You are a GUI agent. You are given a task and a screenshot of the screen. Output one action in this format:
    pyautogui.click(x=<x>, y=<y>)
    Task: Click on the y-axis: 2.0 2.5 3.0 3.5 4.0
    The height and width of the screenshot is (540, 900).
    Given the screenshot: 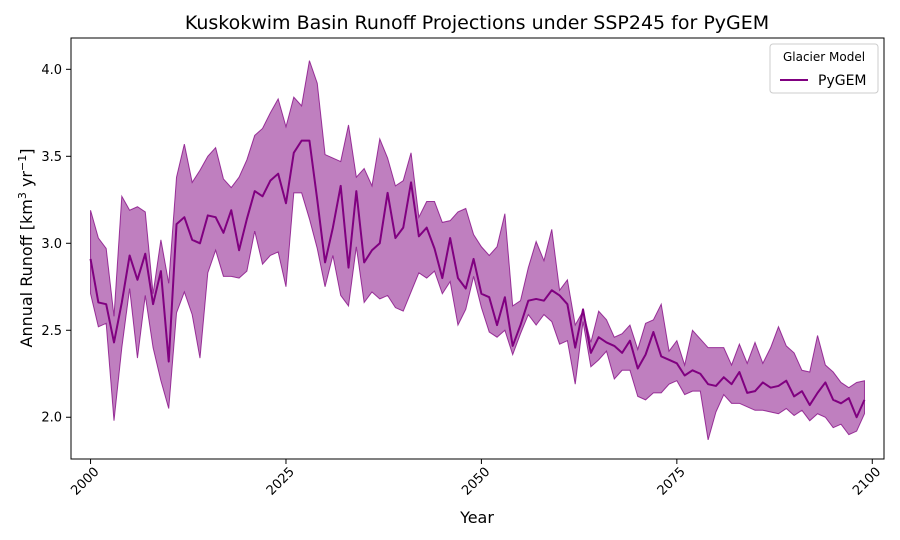 What is the action you would take?
    pyautogui.click(x=56, y=244)
    